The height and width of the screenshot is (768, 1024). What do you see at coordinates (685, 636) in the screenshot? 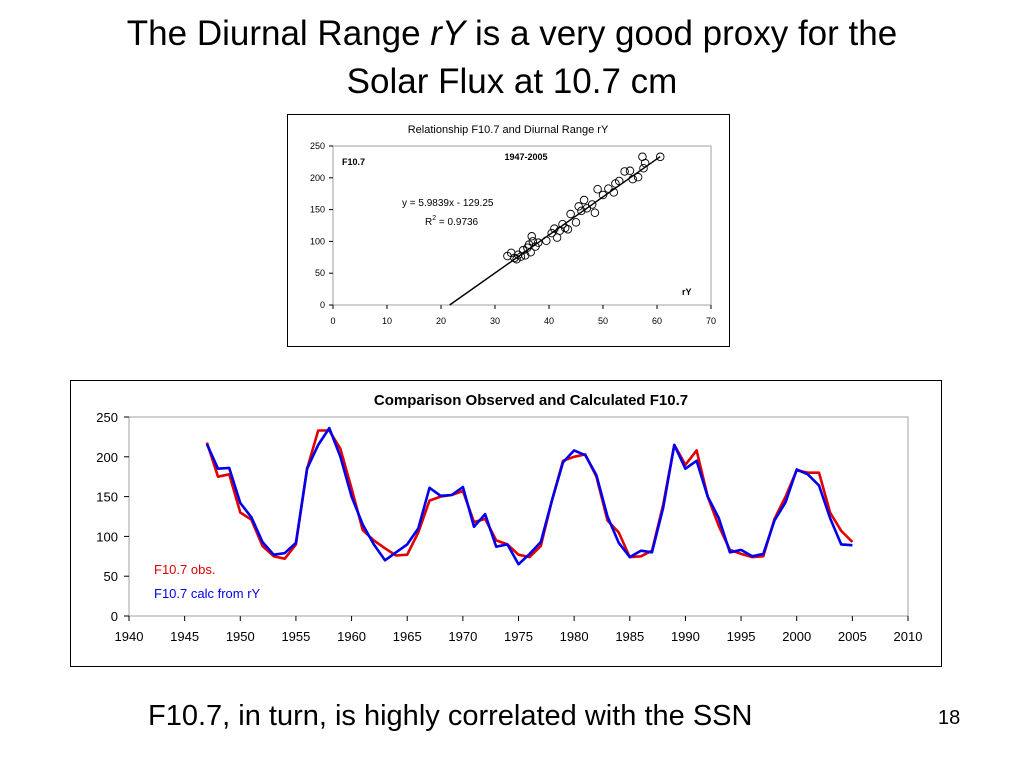
I see `timeseries-x-tick-label: 1990` at bounding box center [685, 636].